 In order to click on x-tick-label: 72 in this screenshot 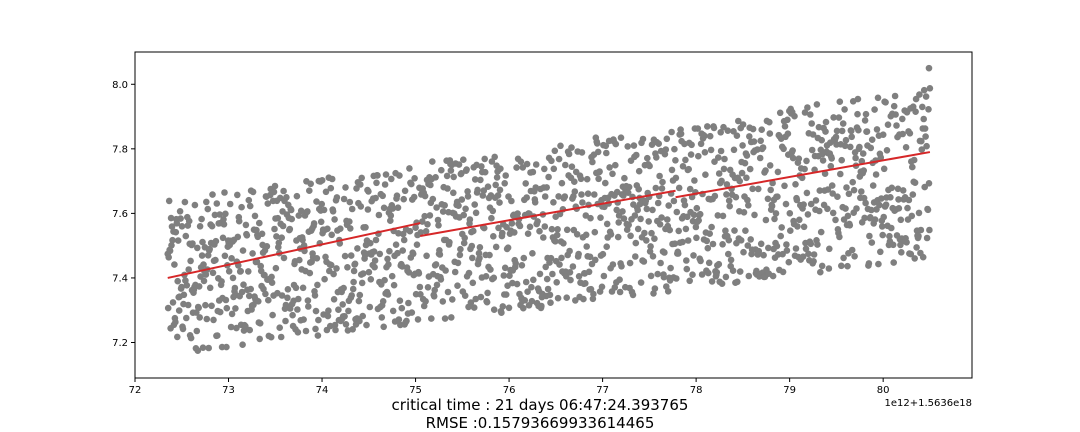, I will do `click(135, 390)`.